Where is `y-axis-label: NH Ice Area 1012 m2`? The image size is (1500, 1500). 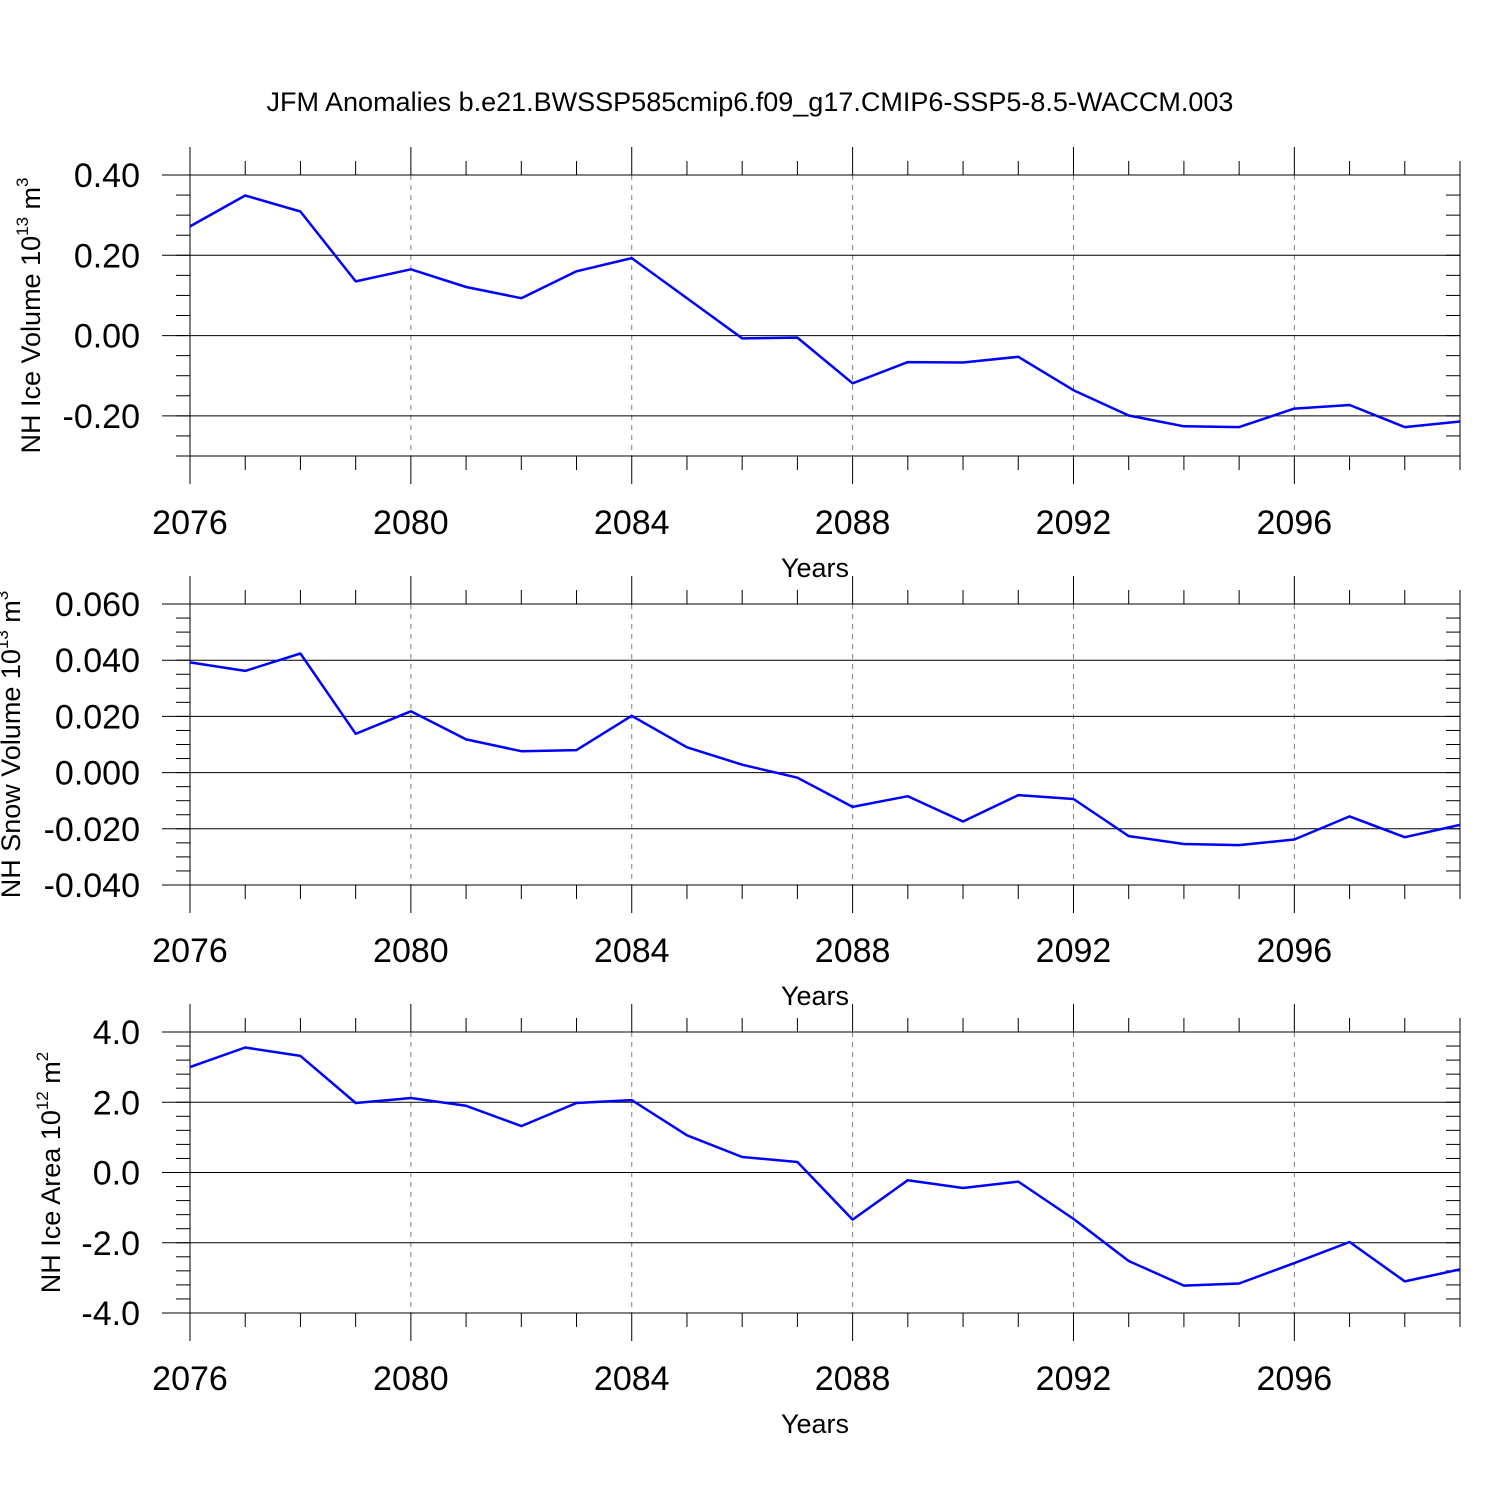
y-axis-label: NH Ice Area 1012 m2 is located at coordinates (49, 1172).